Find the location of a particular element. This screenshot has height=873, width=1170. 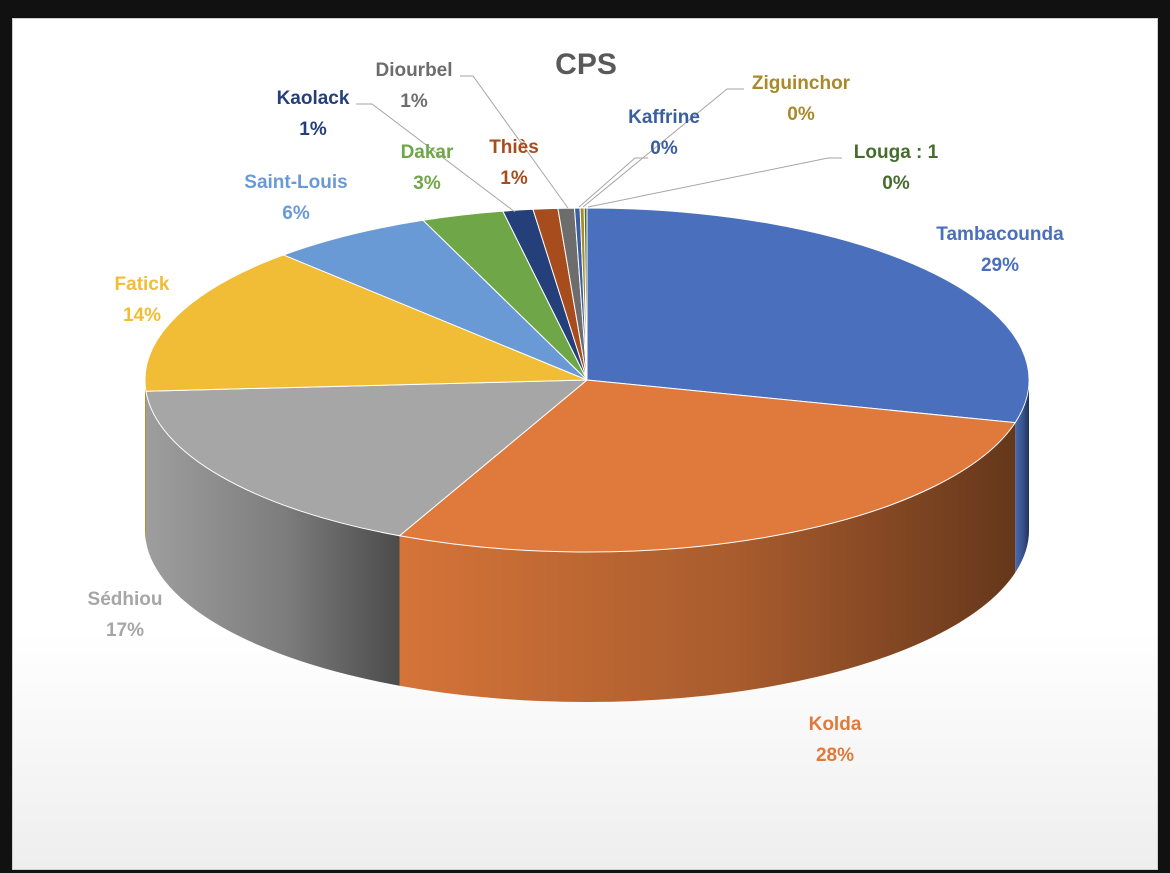

chart-title: CPS is located at coordinates (586, 64).